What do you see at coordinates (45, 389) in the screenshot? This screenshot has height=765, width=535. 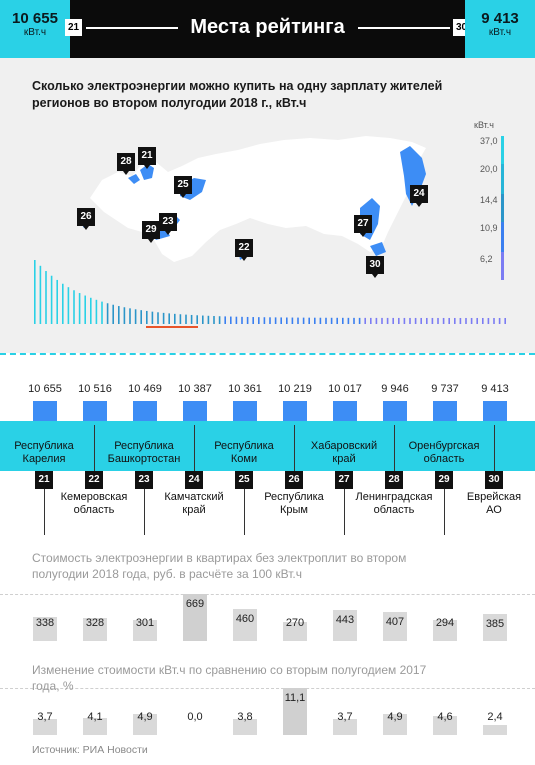 I see `top-value: 10 655` at bounding box center [45, 389].